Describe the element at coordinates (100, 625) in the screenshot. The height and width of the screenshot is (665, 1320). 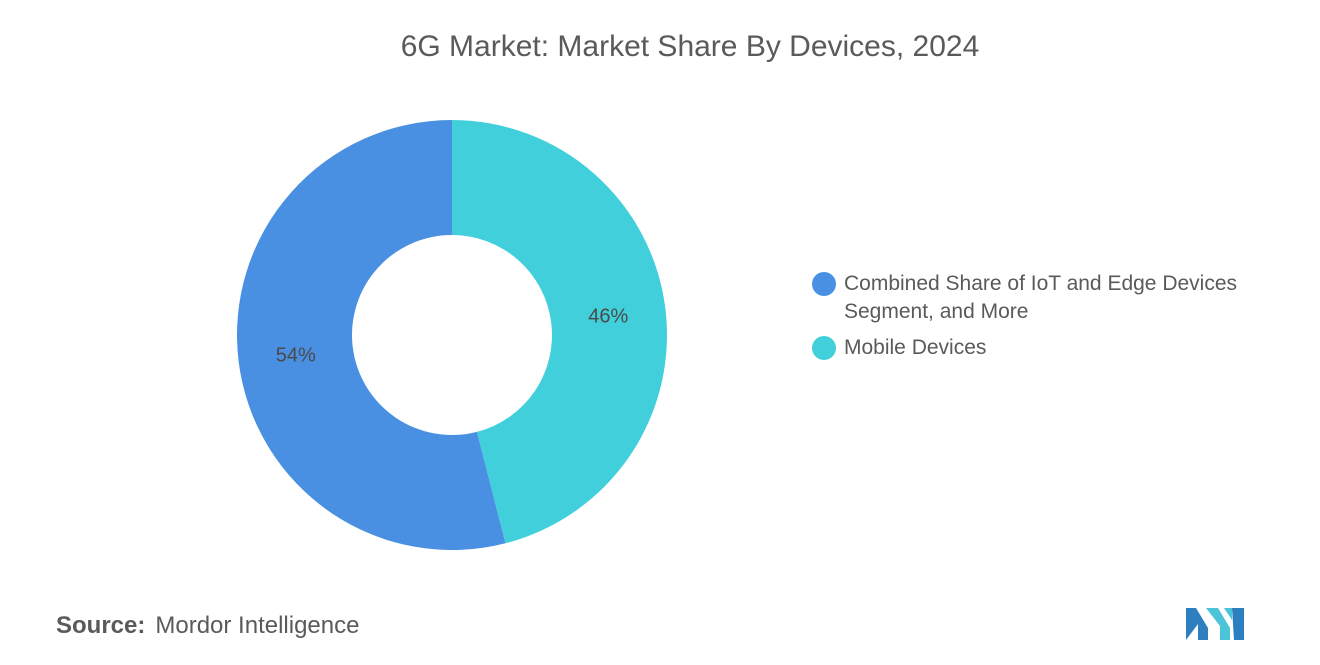
I see `source-label: Source:` at that location.